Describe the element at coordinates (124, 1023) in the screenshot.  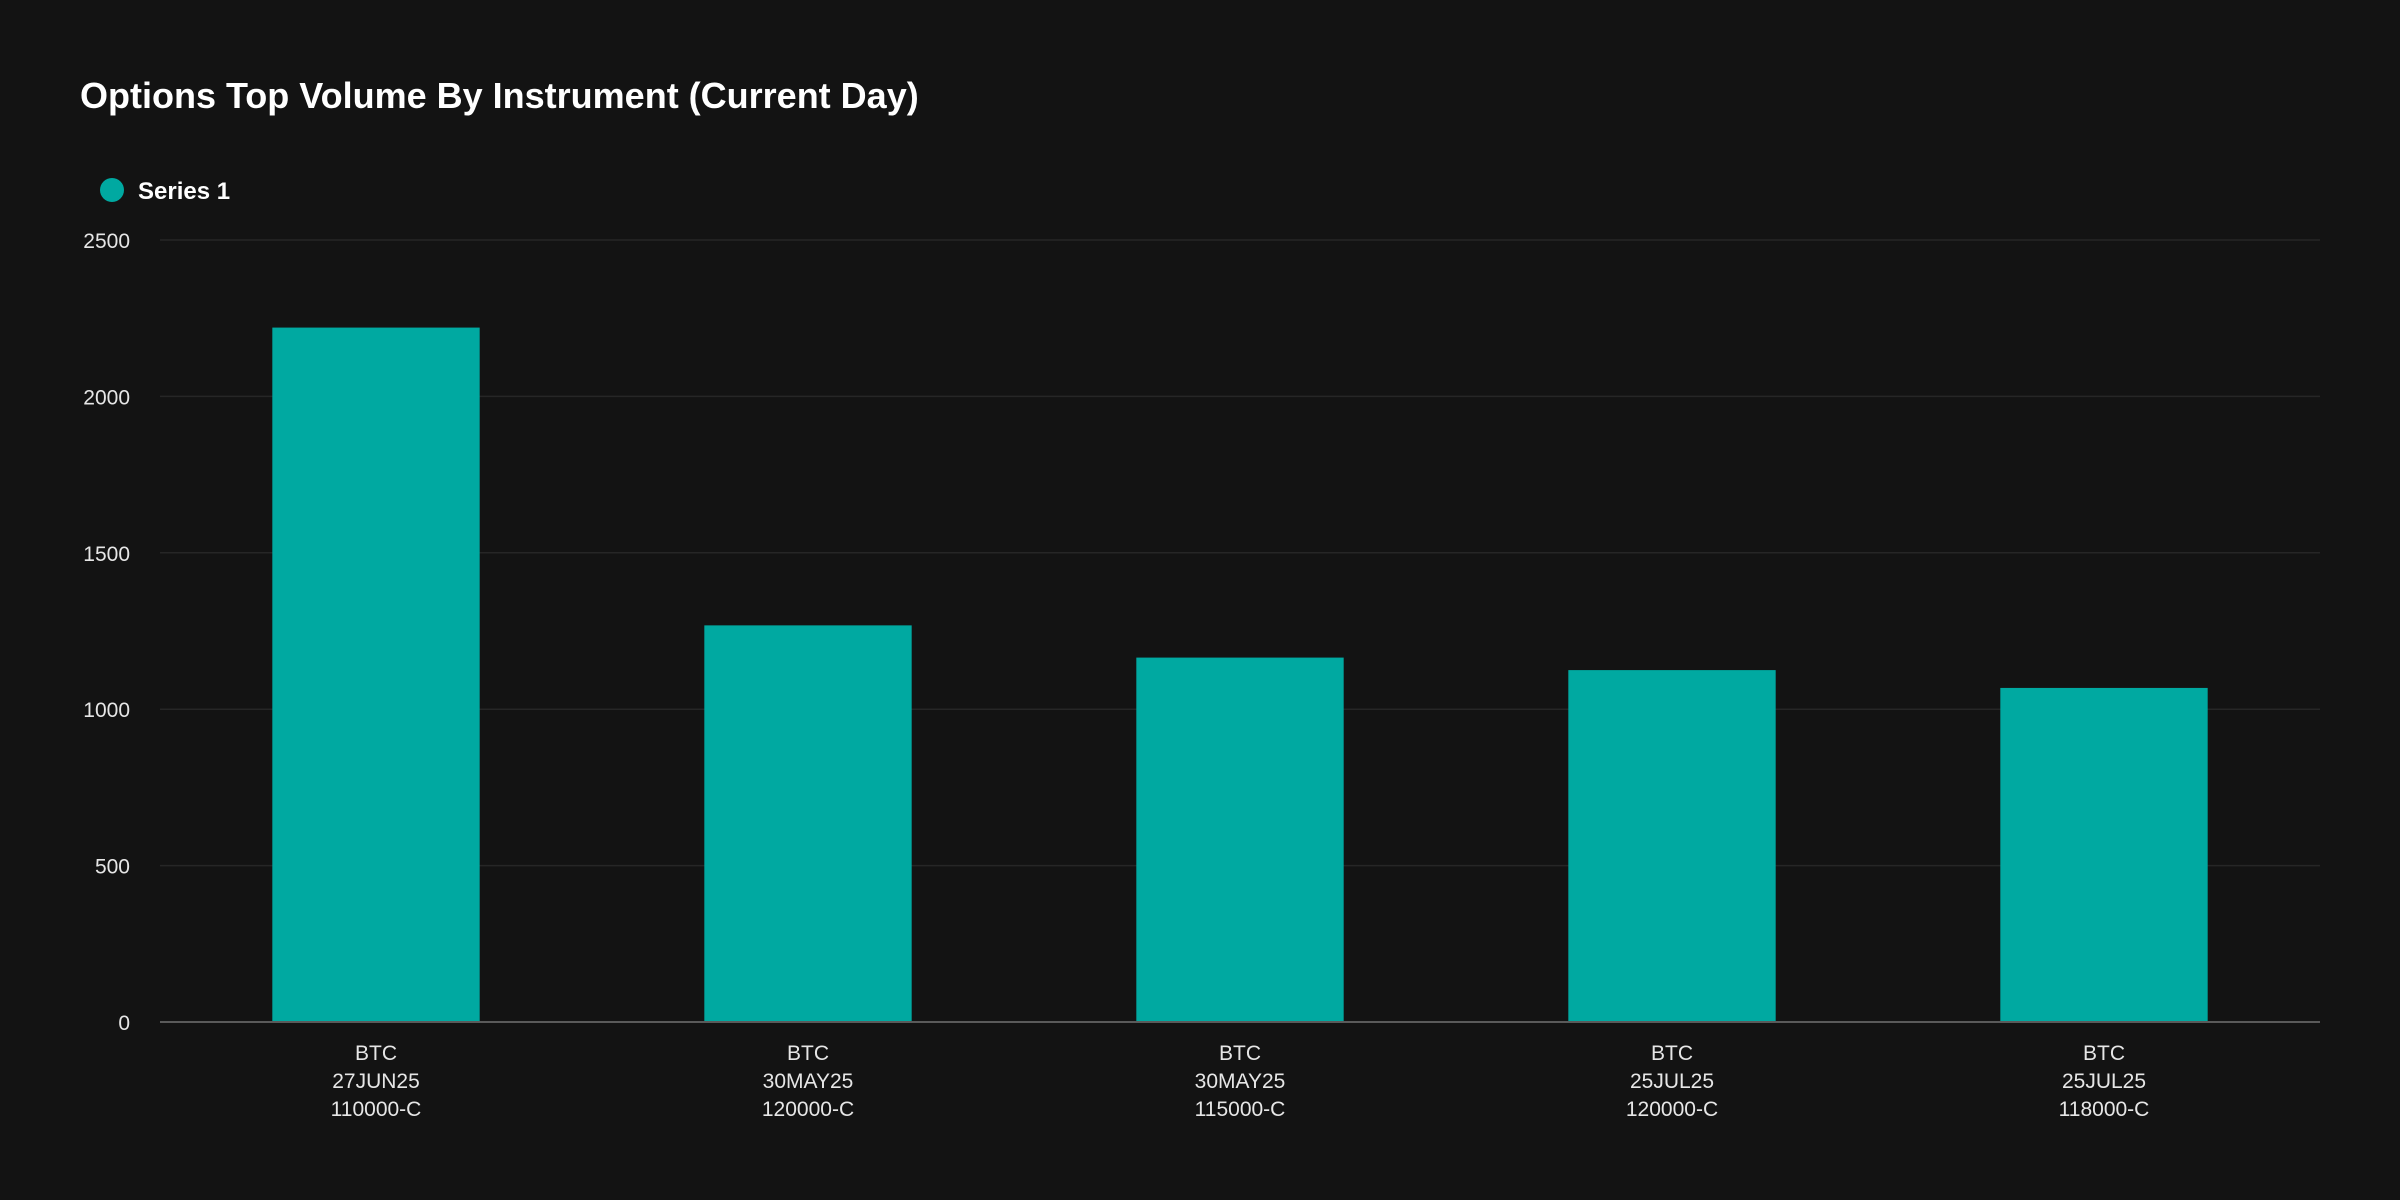
I see `y-tick-label: 0` at that location.